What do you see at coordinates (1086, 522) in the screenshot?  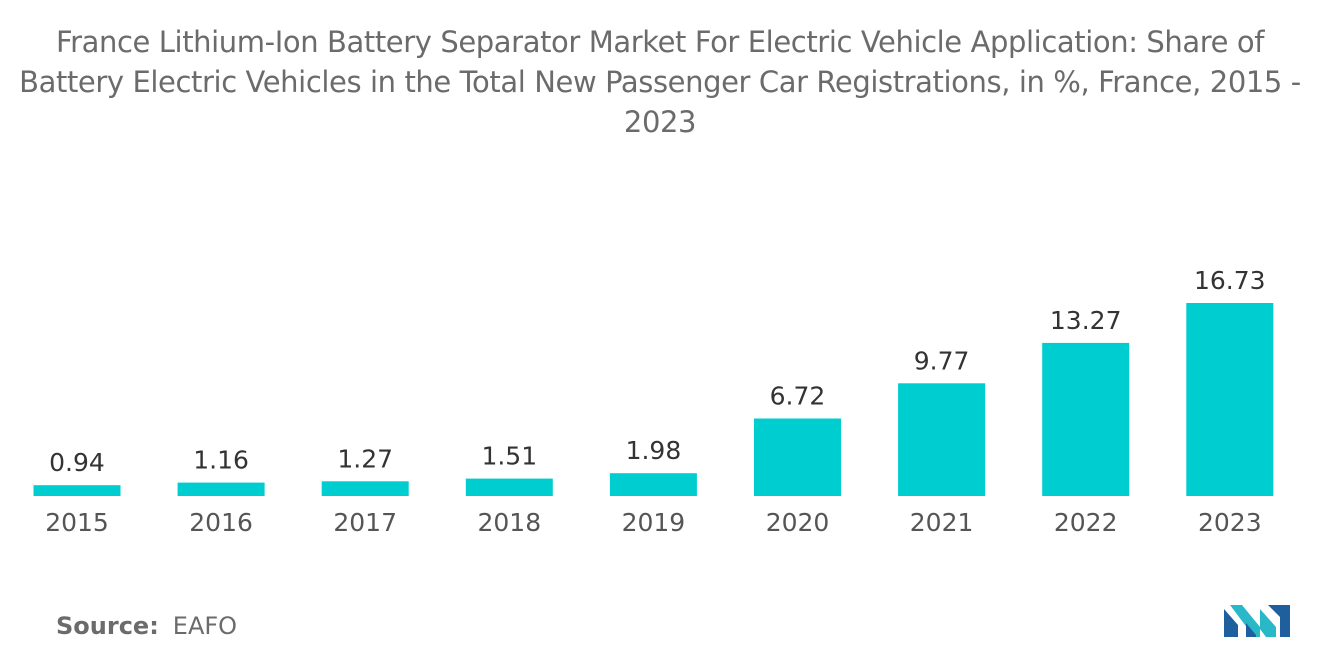 I see `x-tick-label-2022: 2022` at bounding box center [1086, 522].